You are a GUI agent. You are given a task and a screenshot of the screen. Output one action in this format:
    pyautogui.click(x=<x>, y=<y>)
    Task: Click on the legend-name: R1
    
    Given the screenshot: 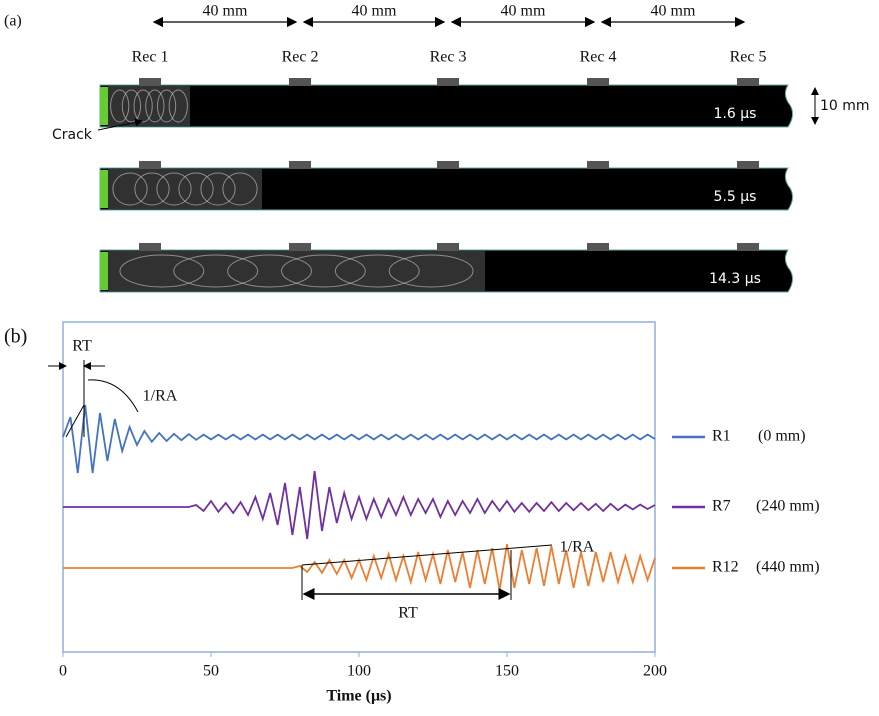 What is the action you would take?
    pyautogui.click(x=721, y=436)
    